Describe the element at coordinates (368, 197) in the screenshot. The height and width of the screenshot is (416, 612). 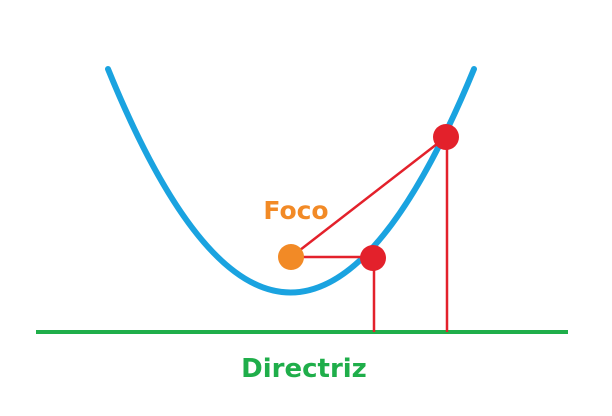
I see `focus-to-far-point-segment` at that location.